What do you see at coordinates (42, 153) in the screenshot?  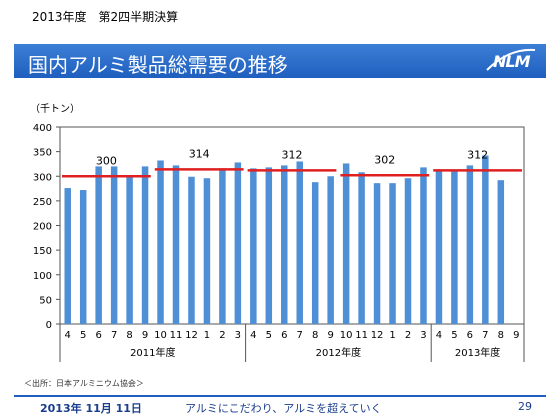 I see `y-tick-label: 350` at bounding box center [42, 153].